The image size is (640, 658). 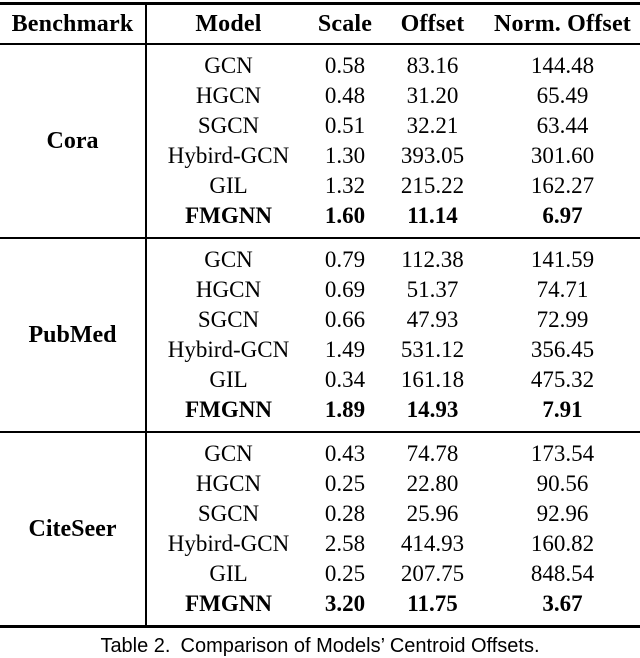 What do you see at coordinates (345, 65) in the screenshot?
I see `scale-cell: 0.58` at bounding box center [345, 65].